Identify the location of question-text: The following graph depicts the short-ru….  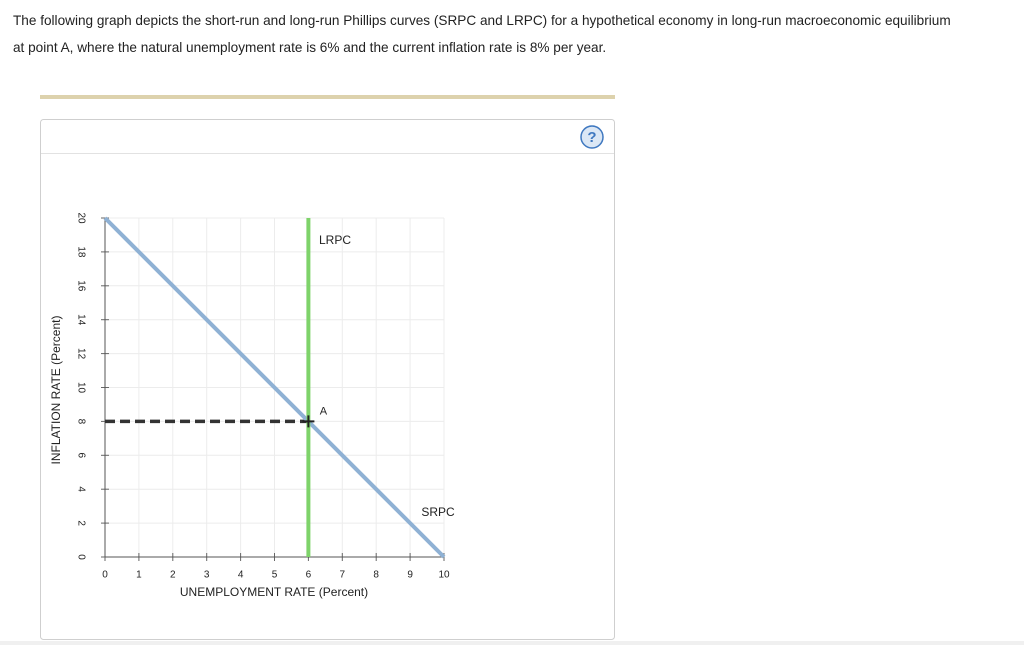
(482, 34).